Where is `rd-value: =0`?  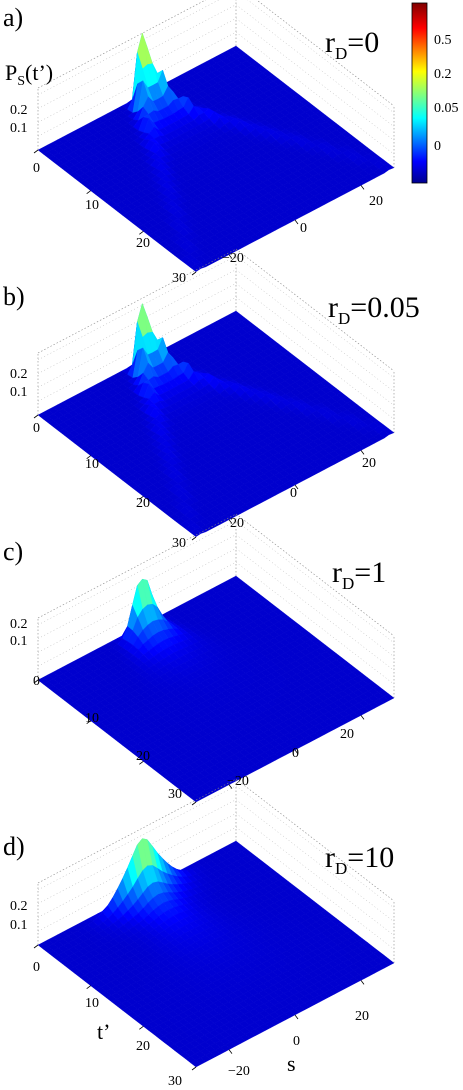
rd-value: =0 is located at coordinates (363, 42).